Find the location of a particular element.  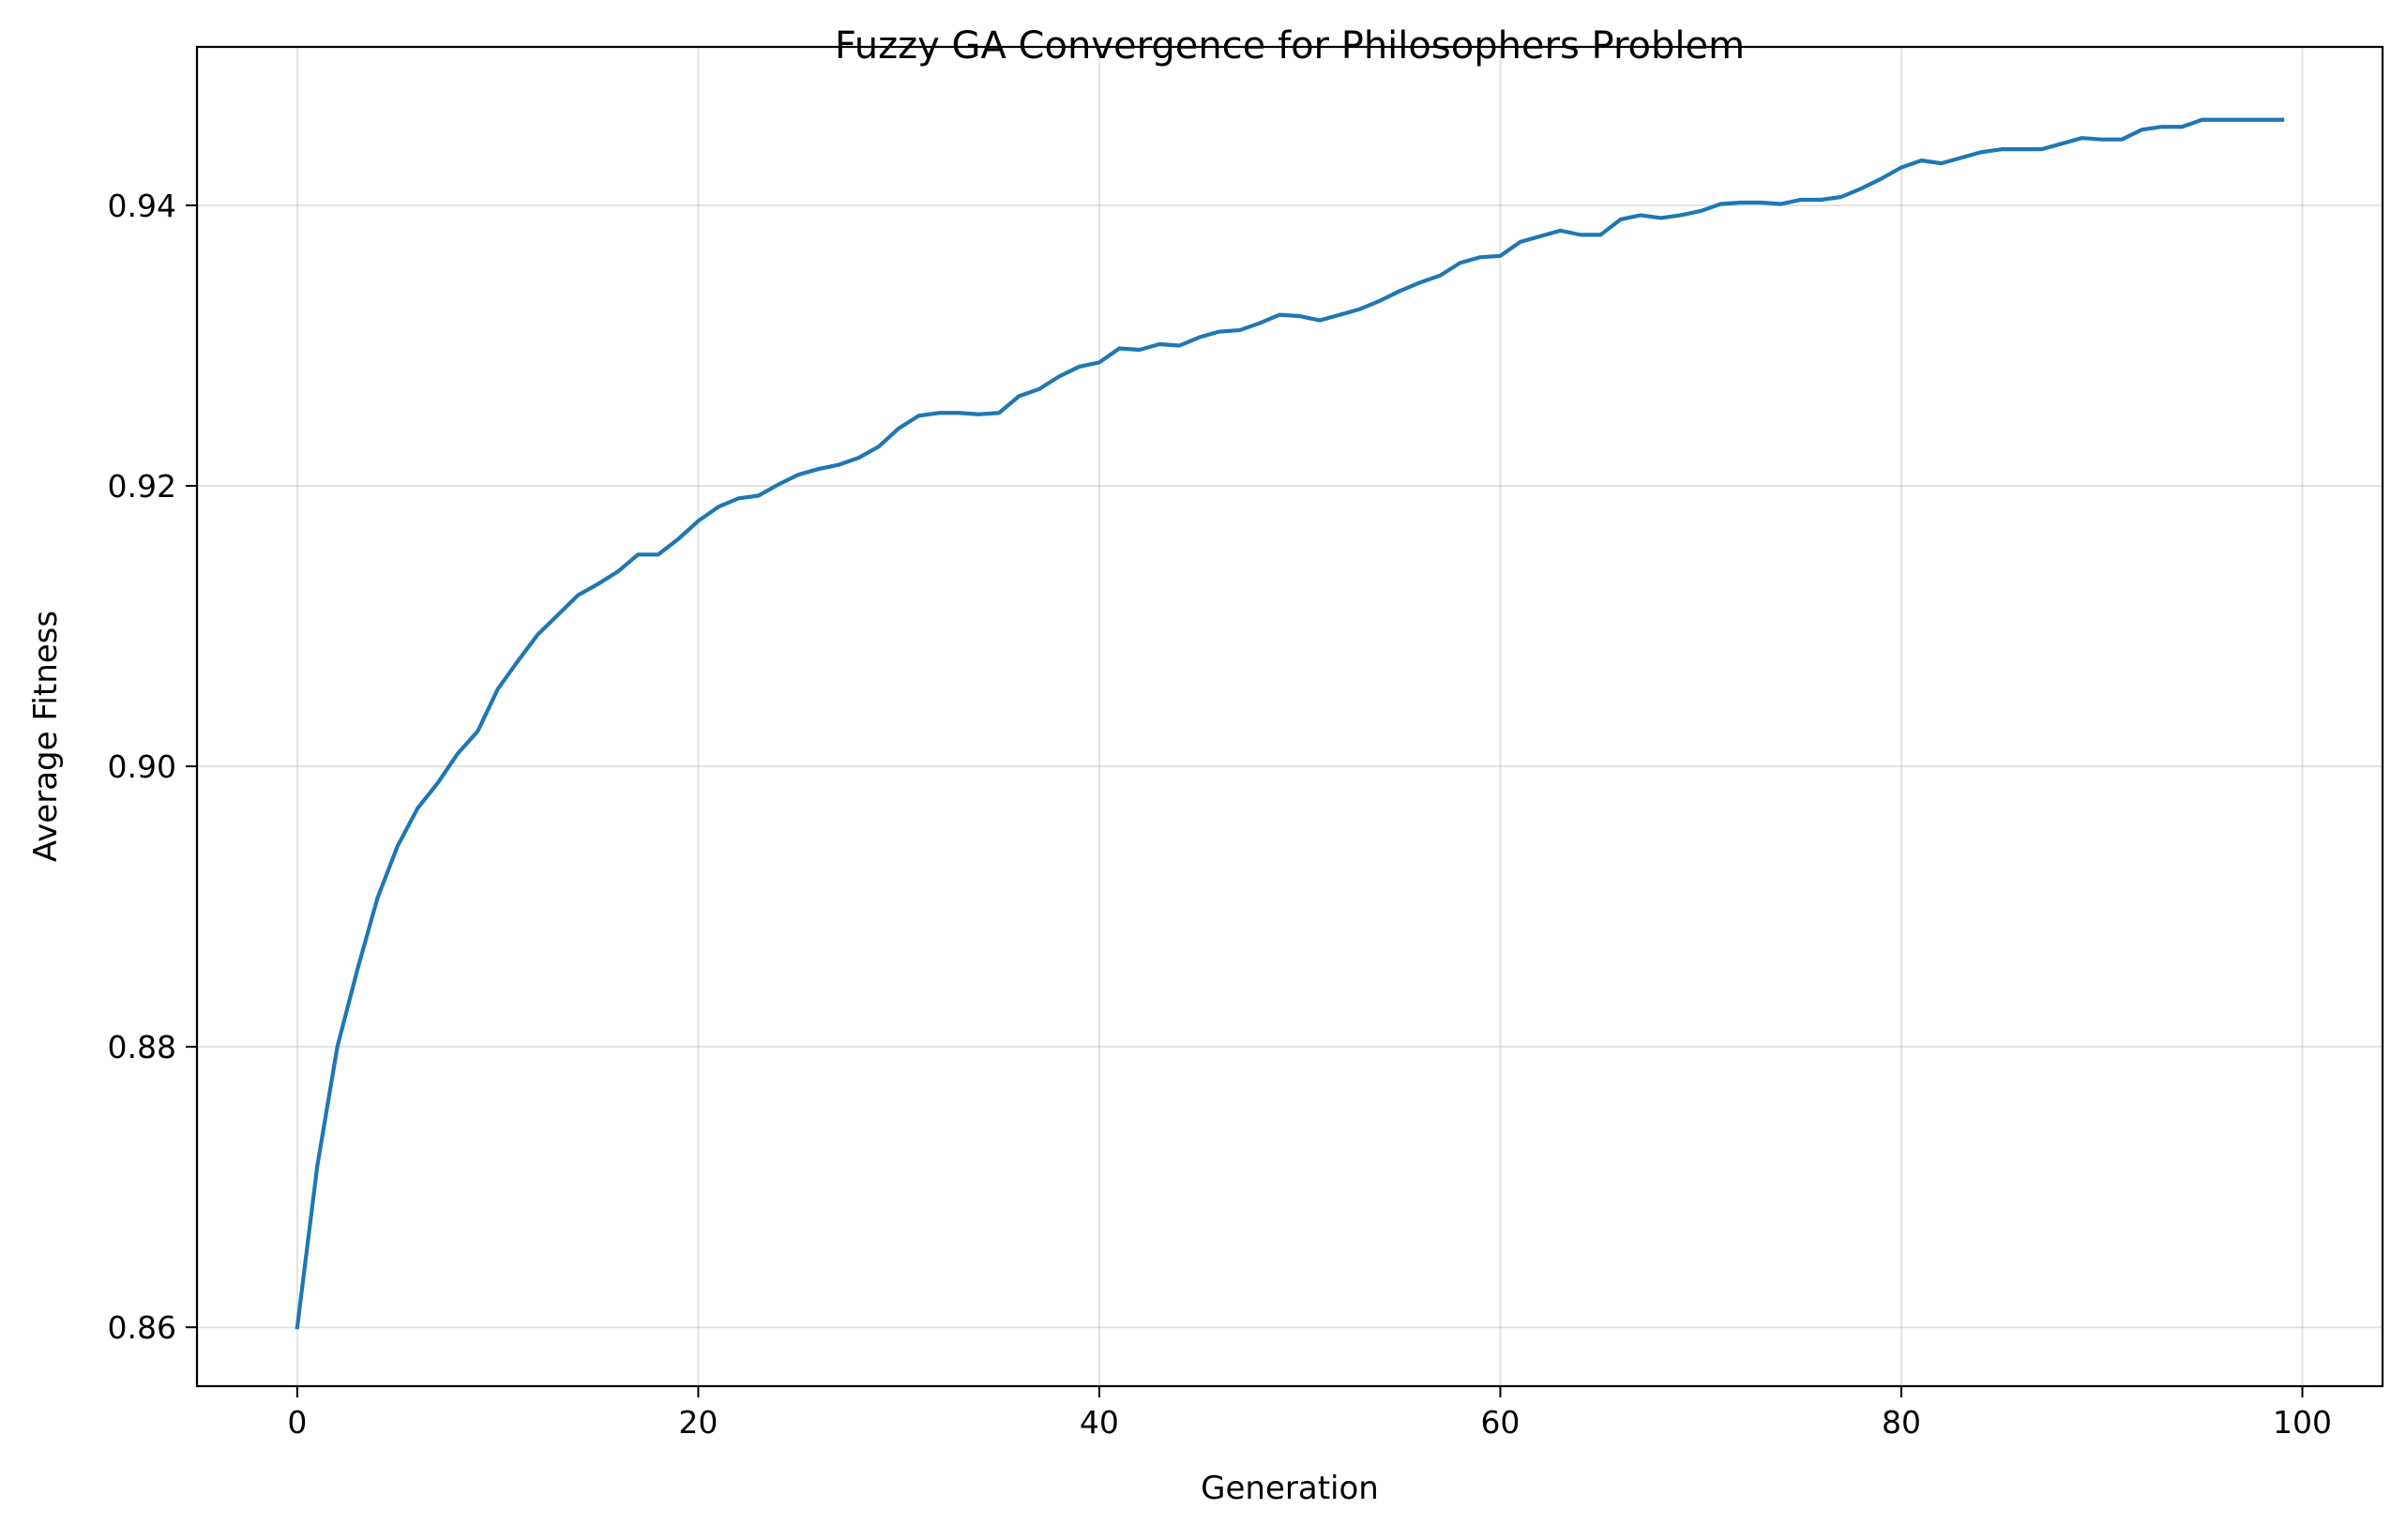

y-tick-label: 0.86 is located at coordinates (142, 1327).